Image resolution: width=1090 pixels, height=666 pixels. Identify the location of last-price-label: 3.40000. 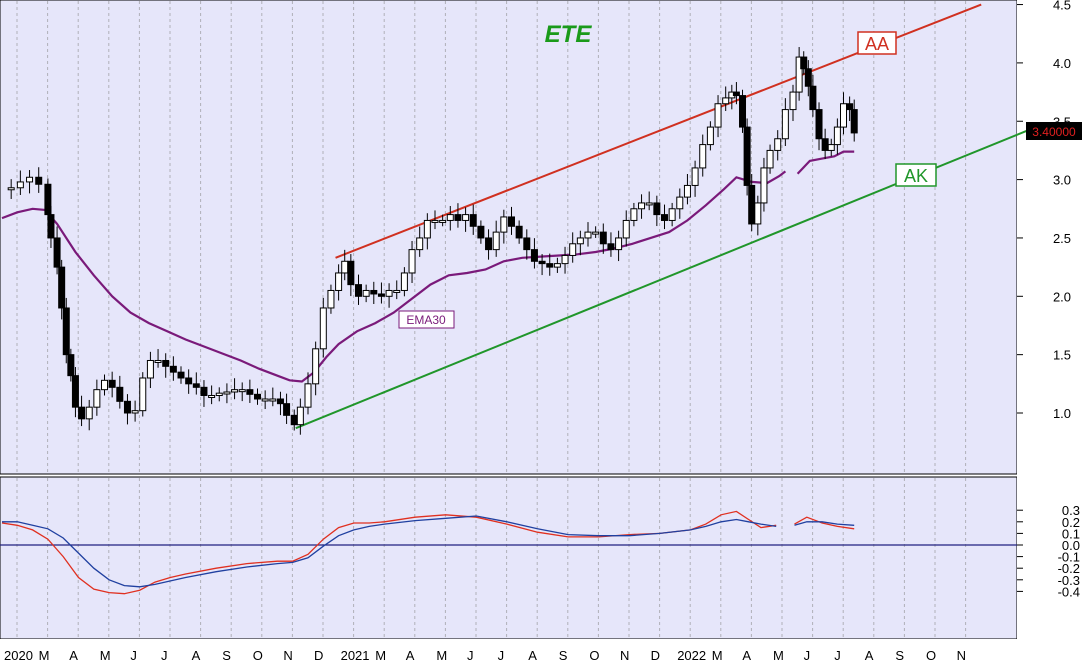
(1054, 132).